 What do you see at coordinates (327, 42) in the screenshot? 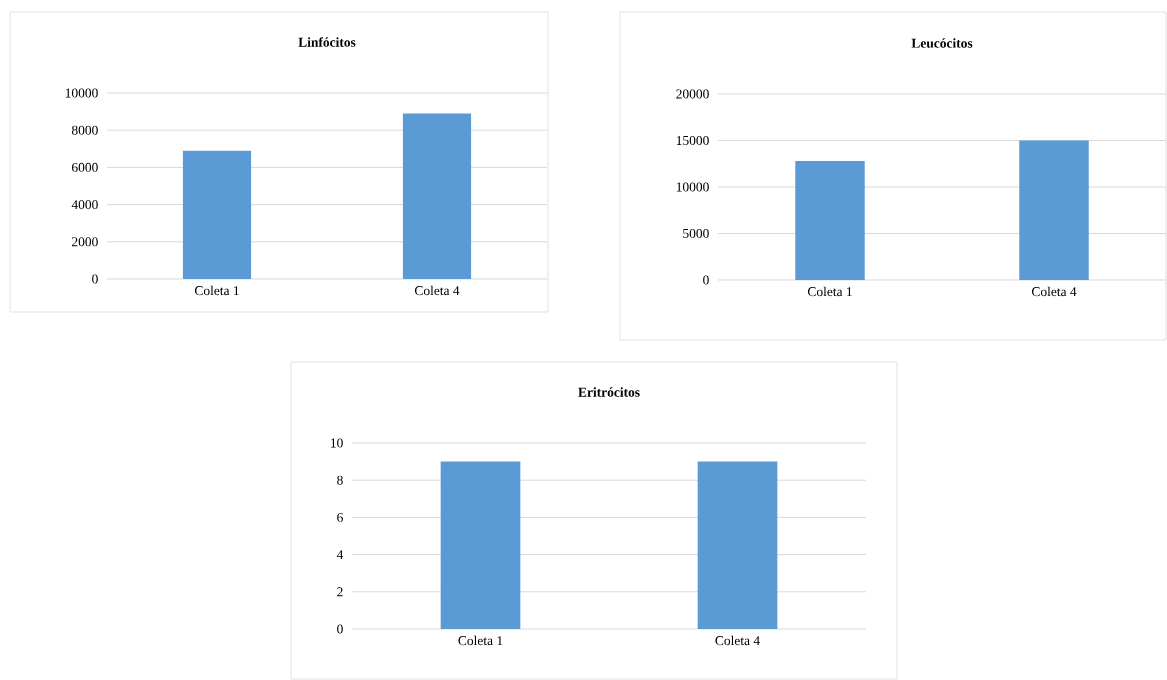
I see `chart-title: Linfócitos` at bounding box center [327, 42].